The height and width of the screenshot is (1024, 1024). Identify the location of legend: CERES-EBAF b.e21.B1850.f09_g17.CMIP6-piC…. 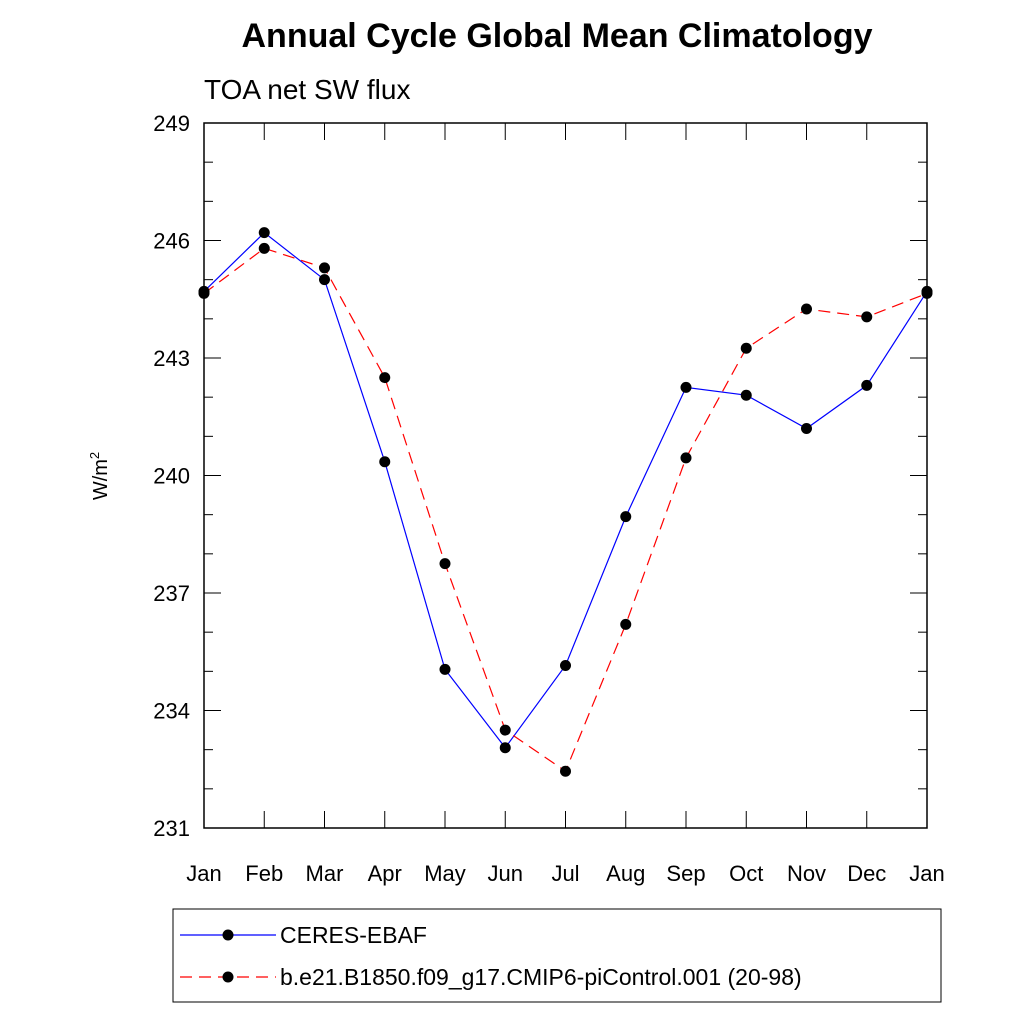
(557, 955).